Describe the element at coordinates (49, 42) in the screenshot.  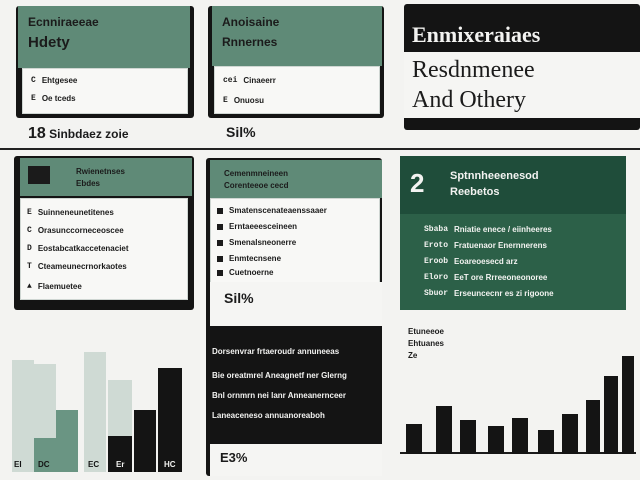
I see `panel-left-subtitle: Hdety` at that location.